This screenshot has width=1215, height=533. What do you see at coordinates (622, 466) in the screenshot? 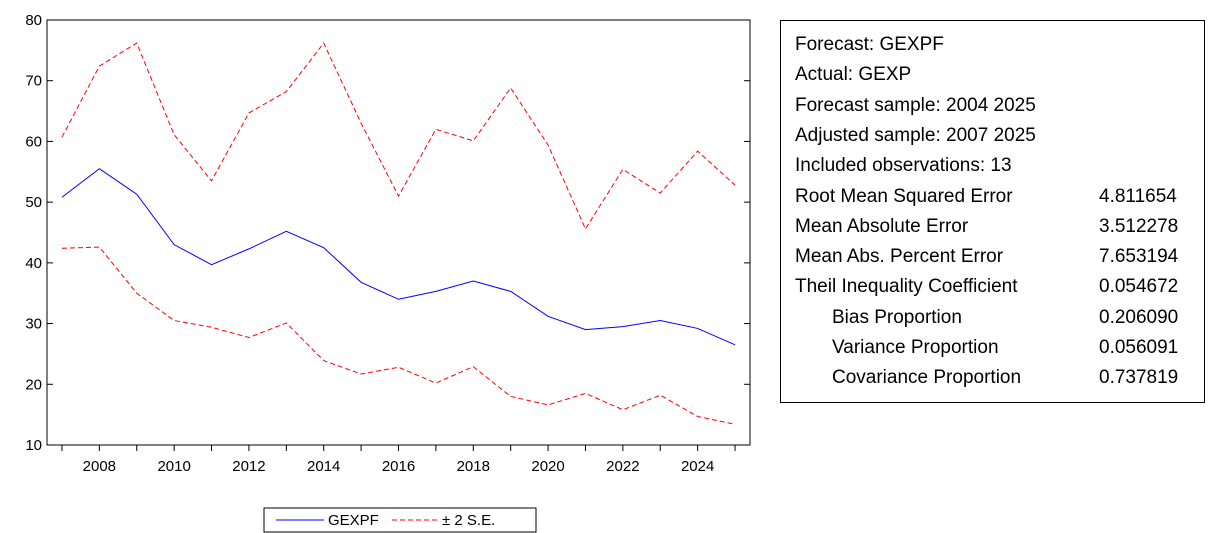
I see `x-tick-label: 2022` at bounding box center [622, 466].